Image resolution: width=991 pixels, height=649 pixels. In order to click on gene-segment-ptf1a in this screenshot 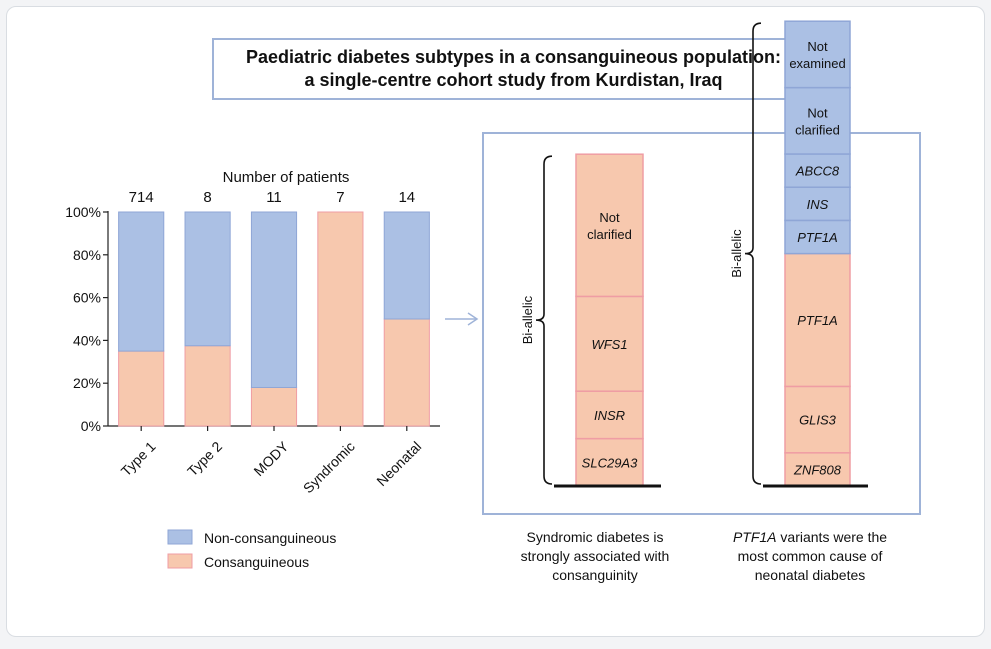, I will do `click(817, 320)`.